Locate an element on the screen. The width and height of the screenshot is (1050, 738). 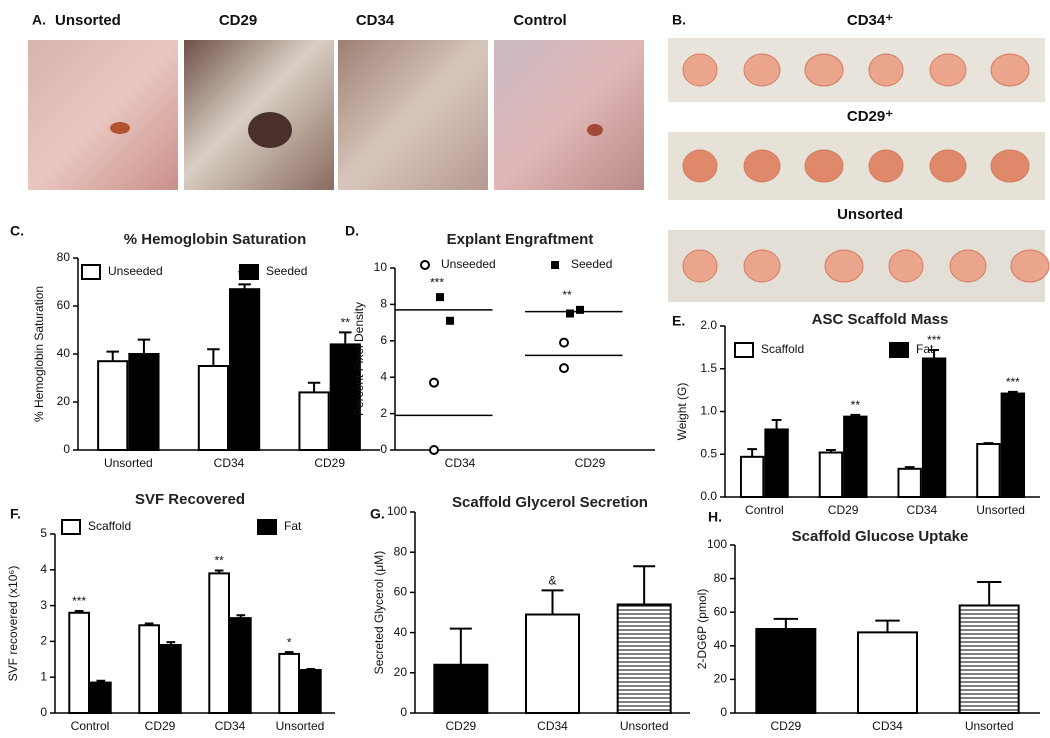
y-axis-label: Weight (G) is located at coordinates (682, 412).